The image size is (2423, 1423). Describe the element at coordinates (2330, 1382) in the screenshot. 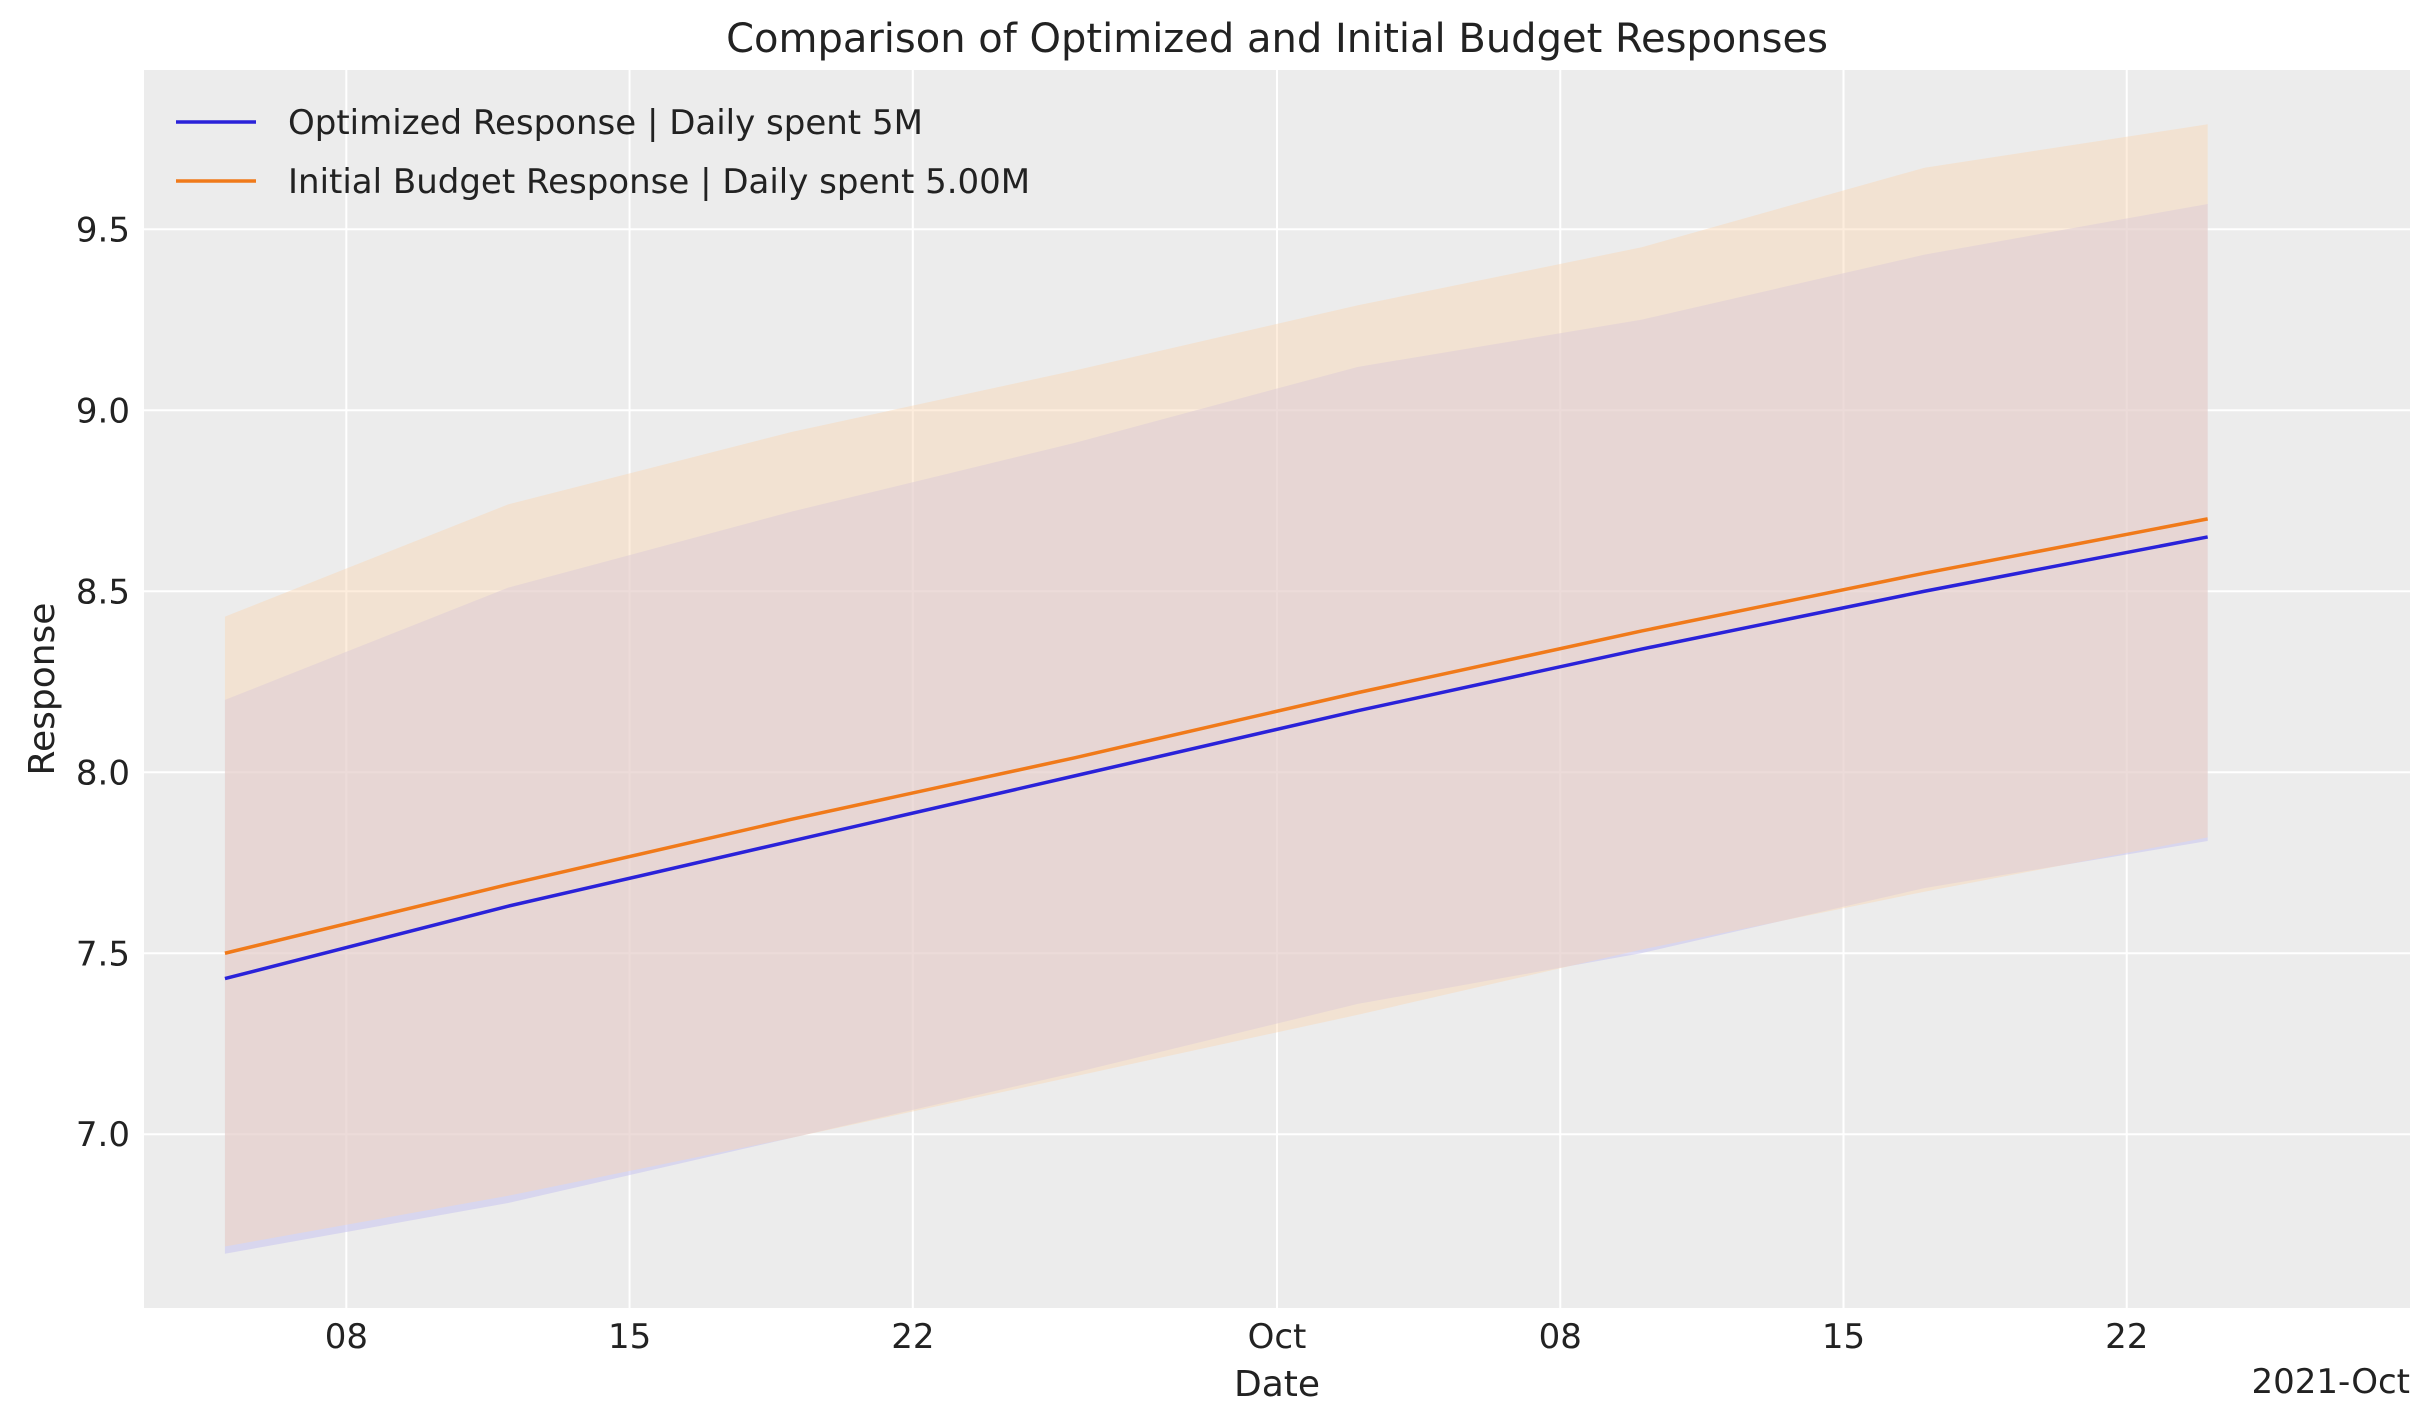

I see `x-offset-label: 2021-Oct` at that location.